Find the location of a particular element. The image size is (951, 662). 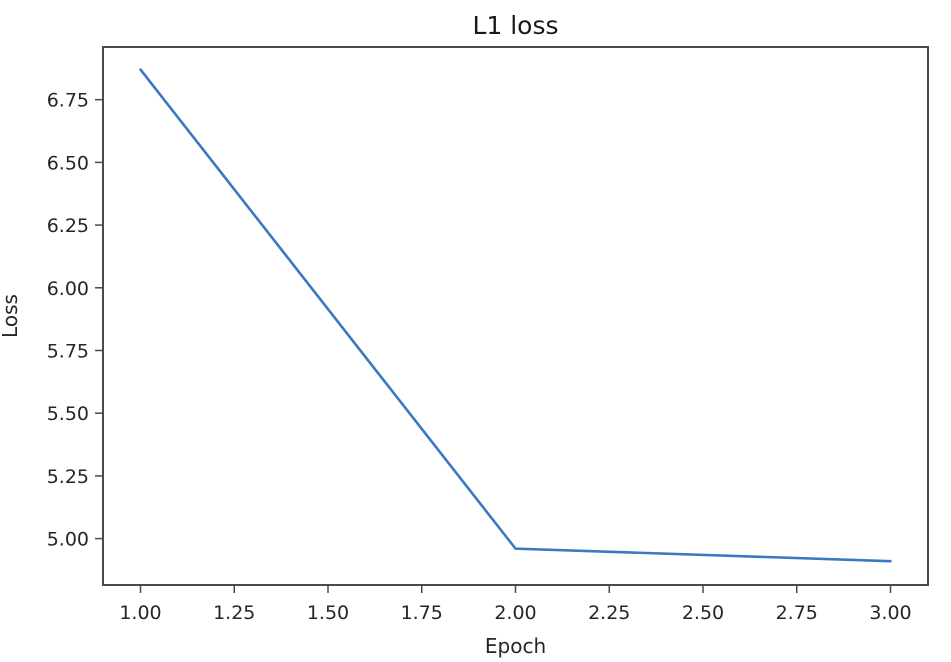

y-tick-label: 6.25 is located at coordinates (68, 226).